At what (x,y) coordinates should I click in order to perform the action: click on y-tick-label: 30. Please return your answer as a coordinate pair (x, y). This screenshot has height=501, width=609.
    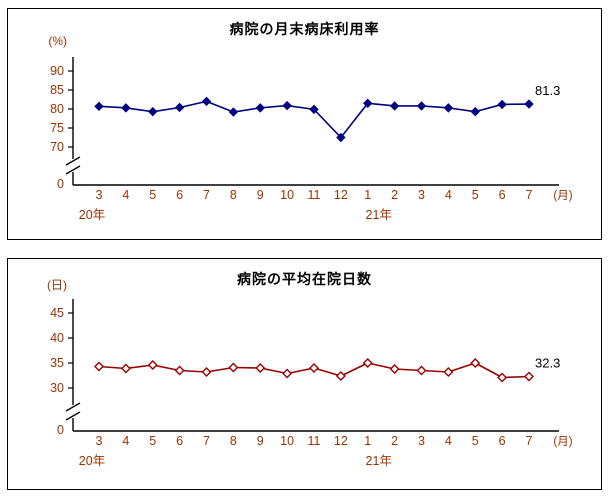
    Looking at the image, I should click on (57, 388).